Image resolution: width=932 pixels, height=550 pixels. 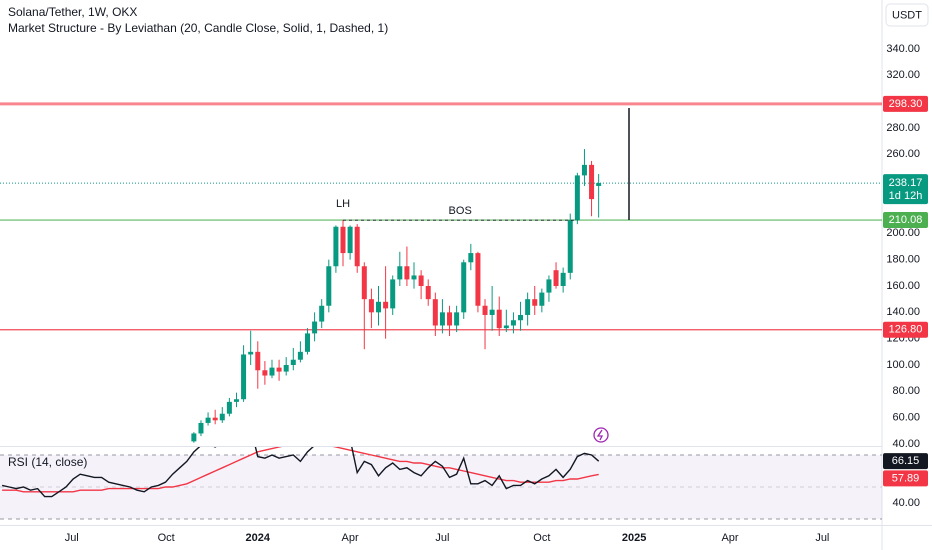 I want to click on annotation: BOS, so click(x=460, y=211).